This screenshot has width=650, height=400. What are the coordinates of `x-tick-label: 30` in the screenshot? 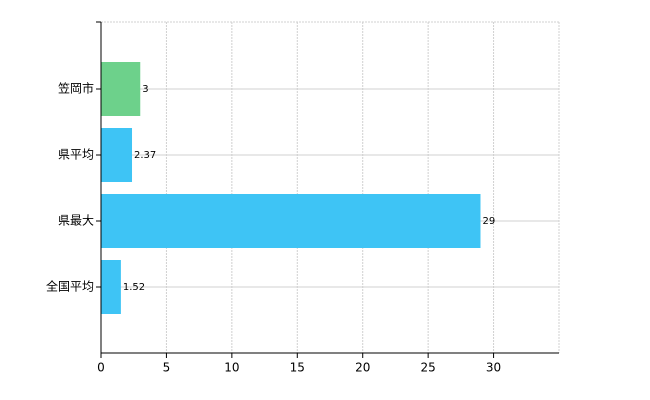 It's located at (493, 368).